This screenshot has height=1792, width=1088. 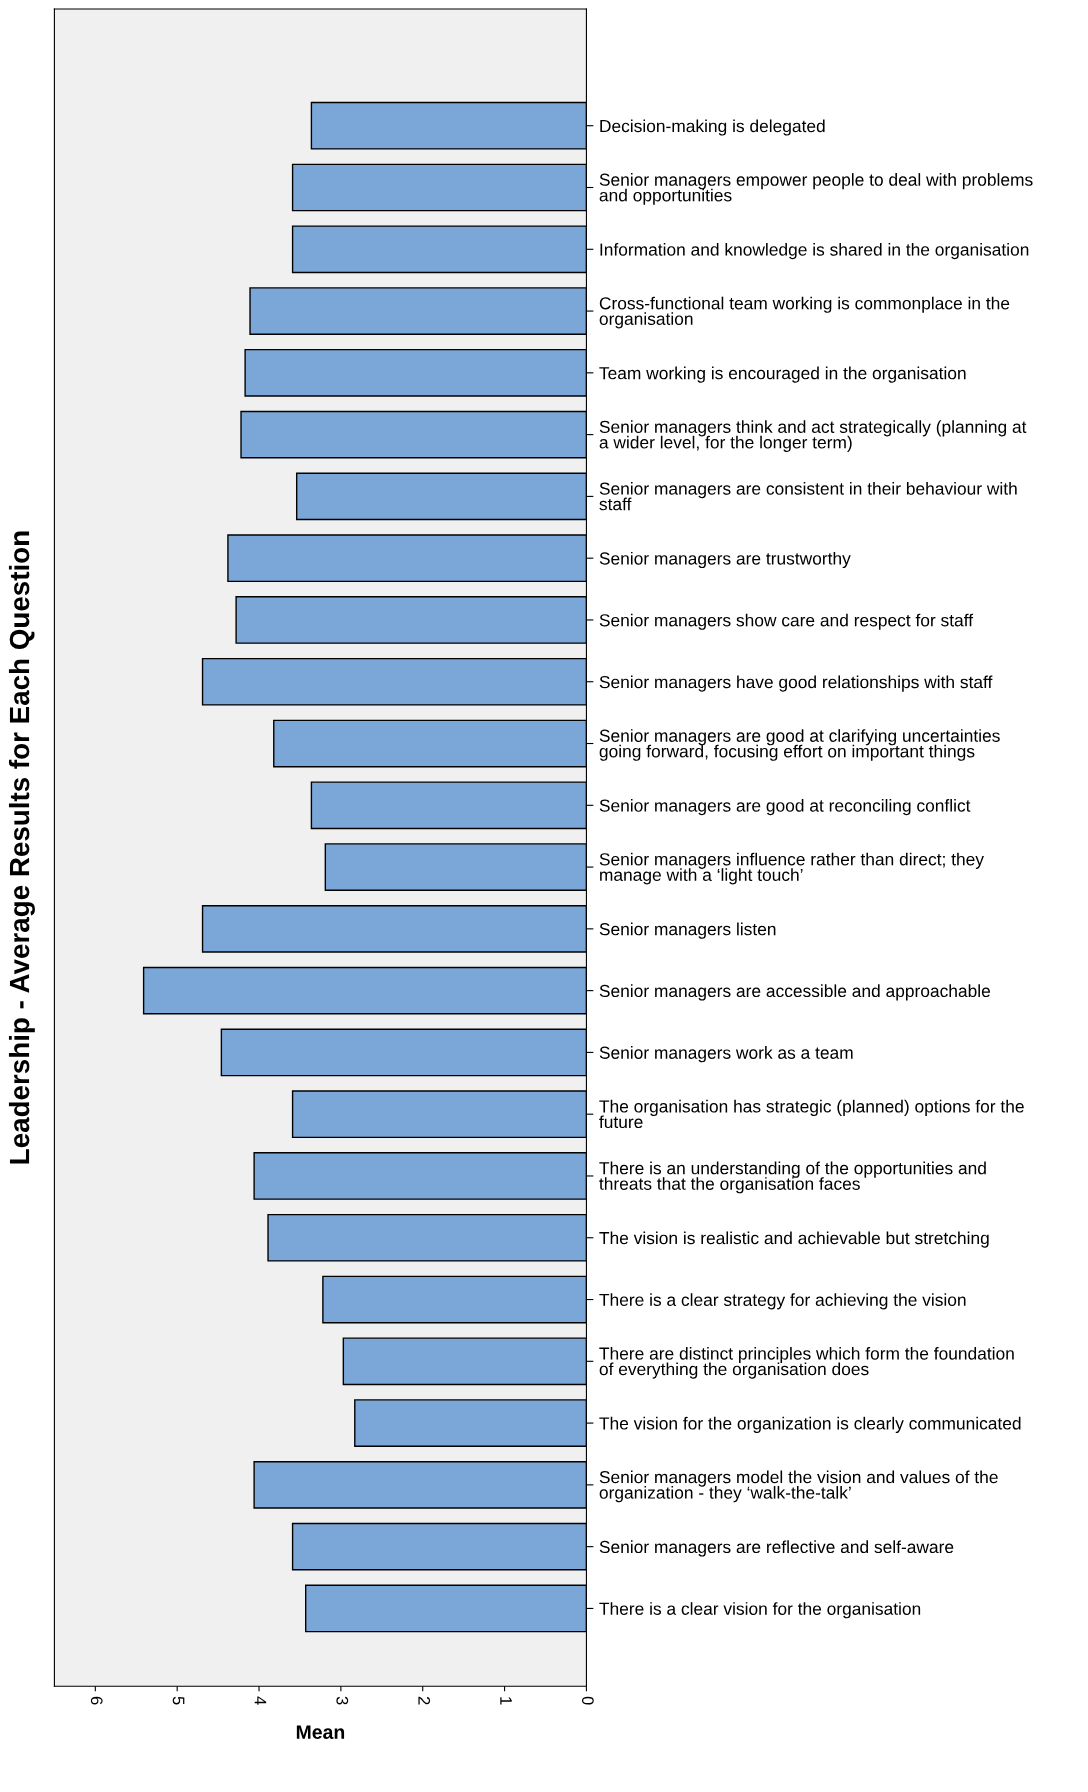 What do you see at coordinates (798, 1486) in the screenshot?
I see `y-tick-label: Senior managers model the vision and values of the organization - they ‘walk-the-talk’` at bounding box center [798, 1486].